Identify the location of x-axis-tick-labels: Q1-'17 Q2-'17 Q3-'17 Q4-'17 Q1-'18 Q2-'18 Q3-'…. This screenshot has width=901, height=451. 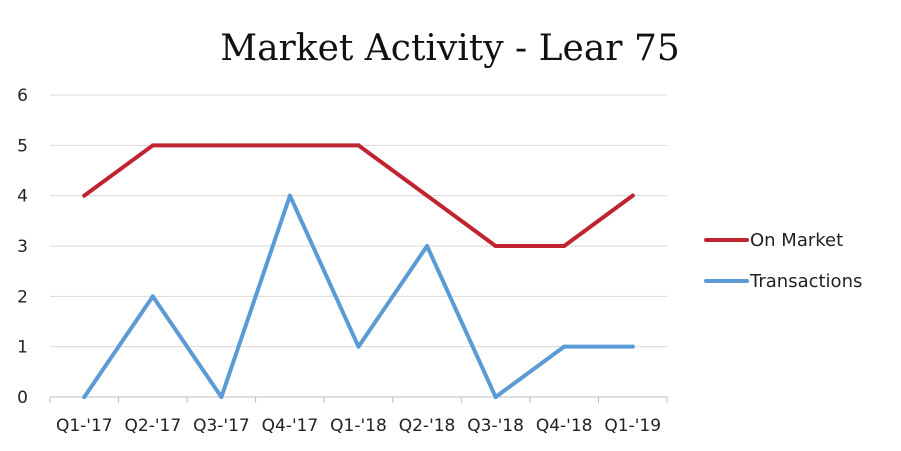
(358, 416).